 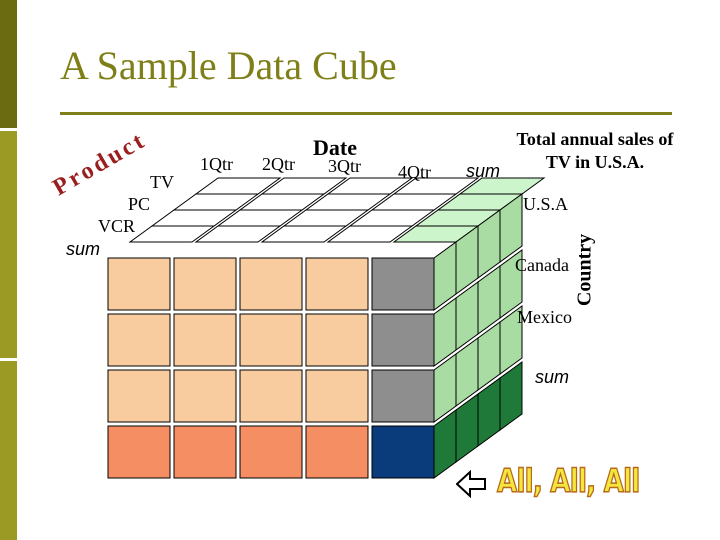 I want to click on product-label-pc: PC, so click(x=139, y=204).